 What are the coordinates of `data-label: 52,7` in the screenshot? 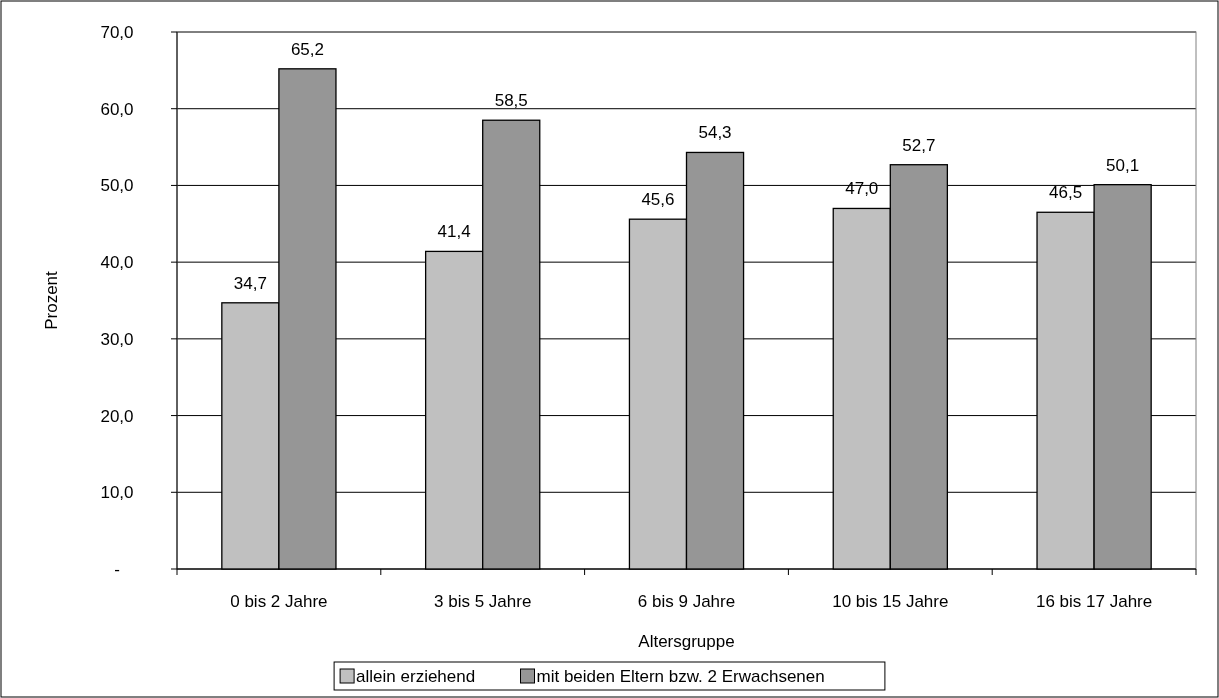 It's located at (919, 145).